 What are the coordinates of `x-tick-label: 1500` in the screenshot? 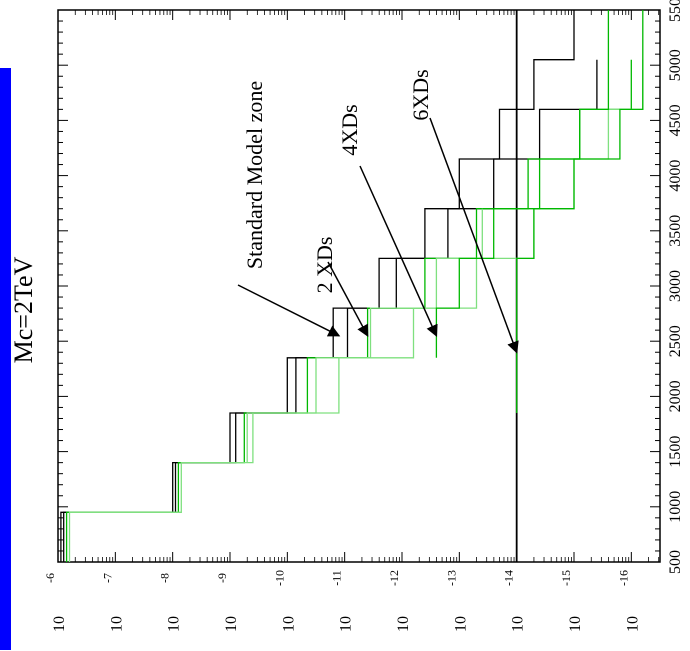 It's located at (675, 452).